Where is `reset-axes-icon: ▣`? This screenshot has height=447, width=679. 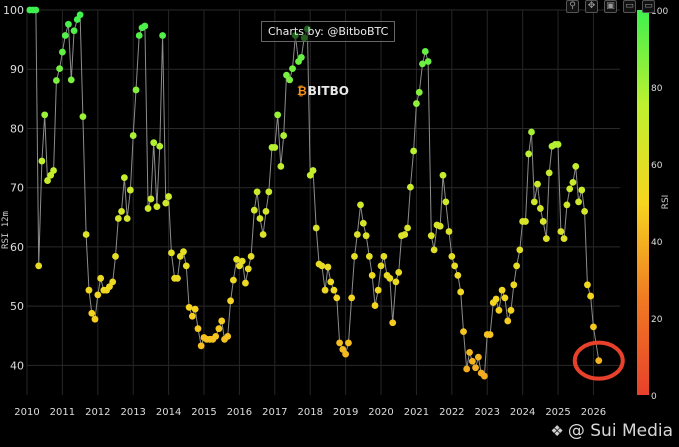 reset-axes-icon: ▣ is located at coordinates (610, 6).